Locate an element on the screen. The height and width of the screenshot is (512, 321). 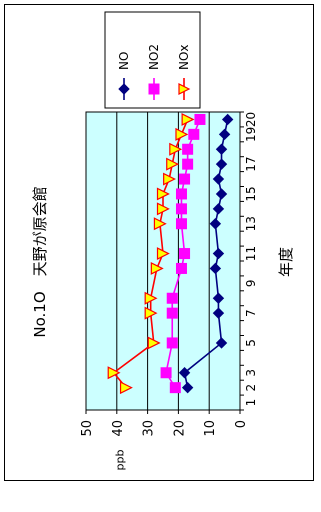
value-tick-label: 30 is located at coordinates (149, 428).